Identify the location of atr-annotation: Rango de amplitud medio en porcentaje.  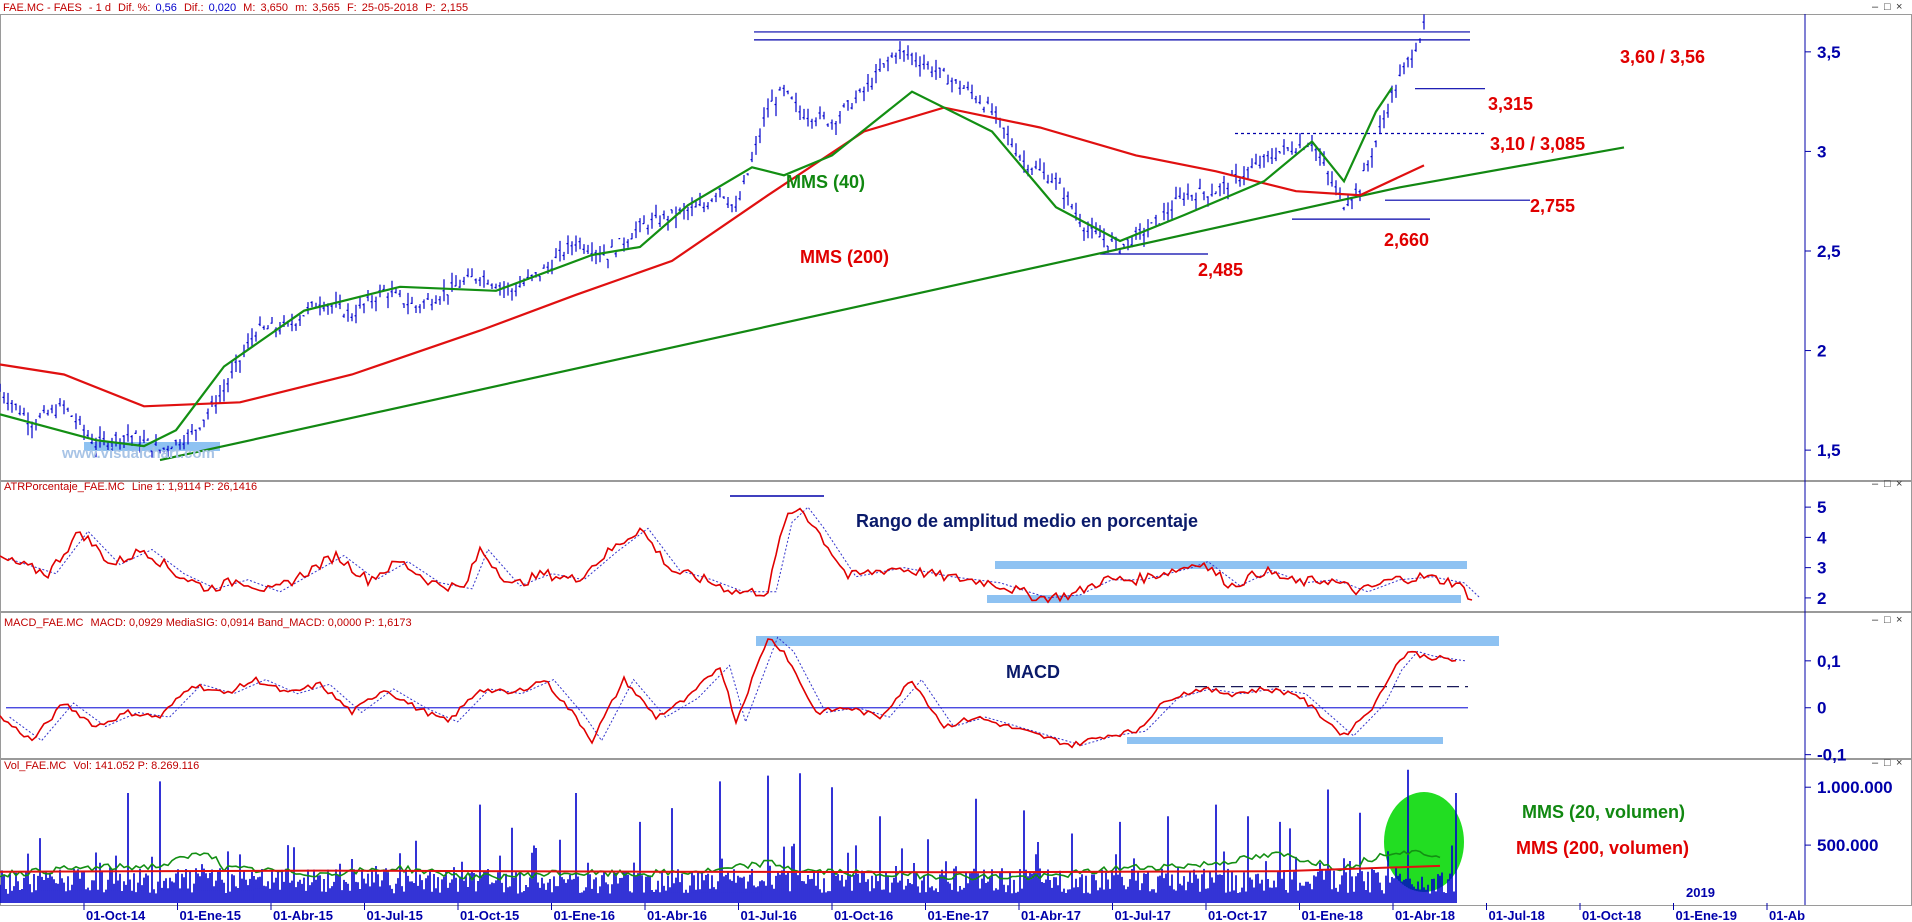
(1027, 521).